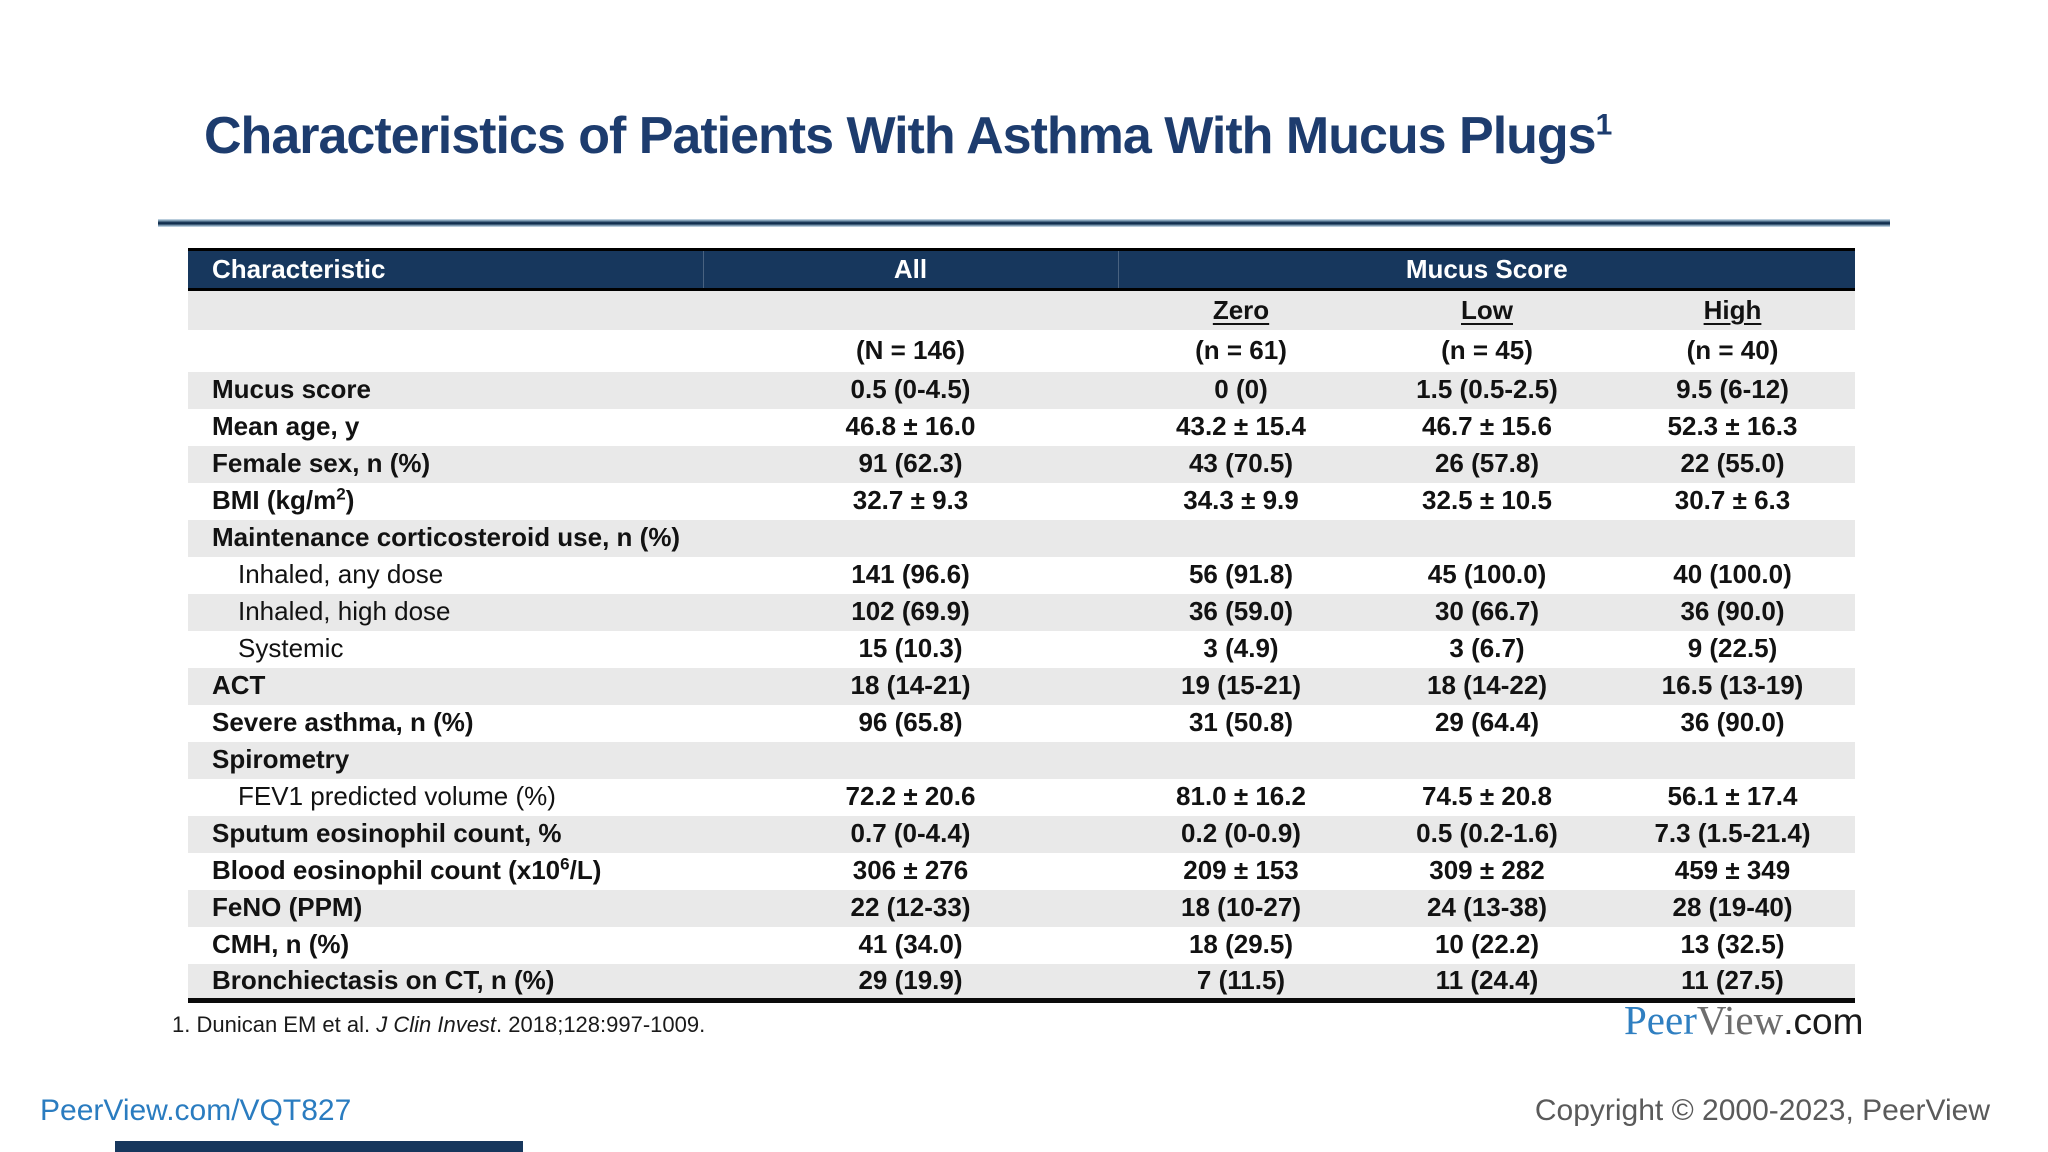 This screenshot has width=2048, height=1152. I want to click on row-value-all: 91 (62.3), so click(910, 464).